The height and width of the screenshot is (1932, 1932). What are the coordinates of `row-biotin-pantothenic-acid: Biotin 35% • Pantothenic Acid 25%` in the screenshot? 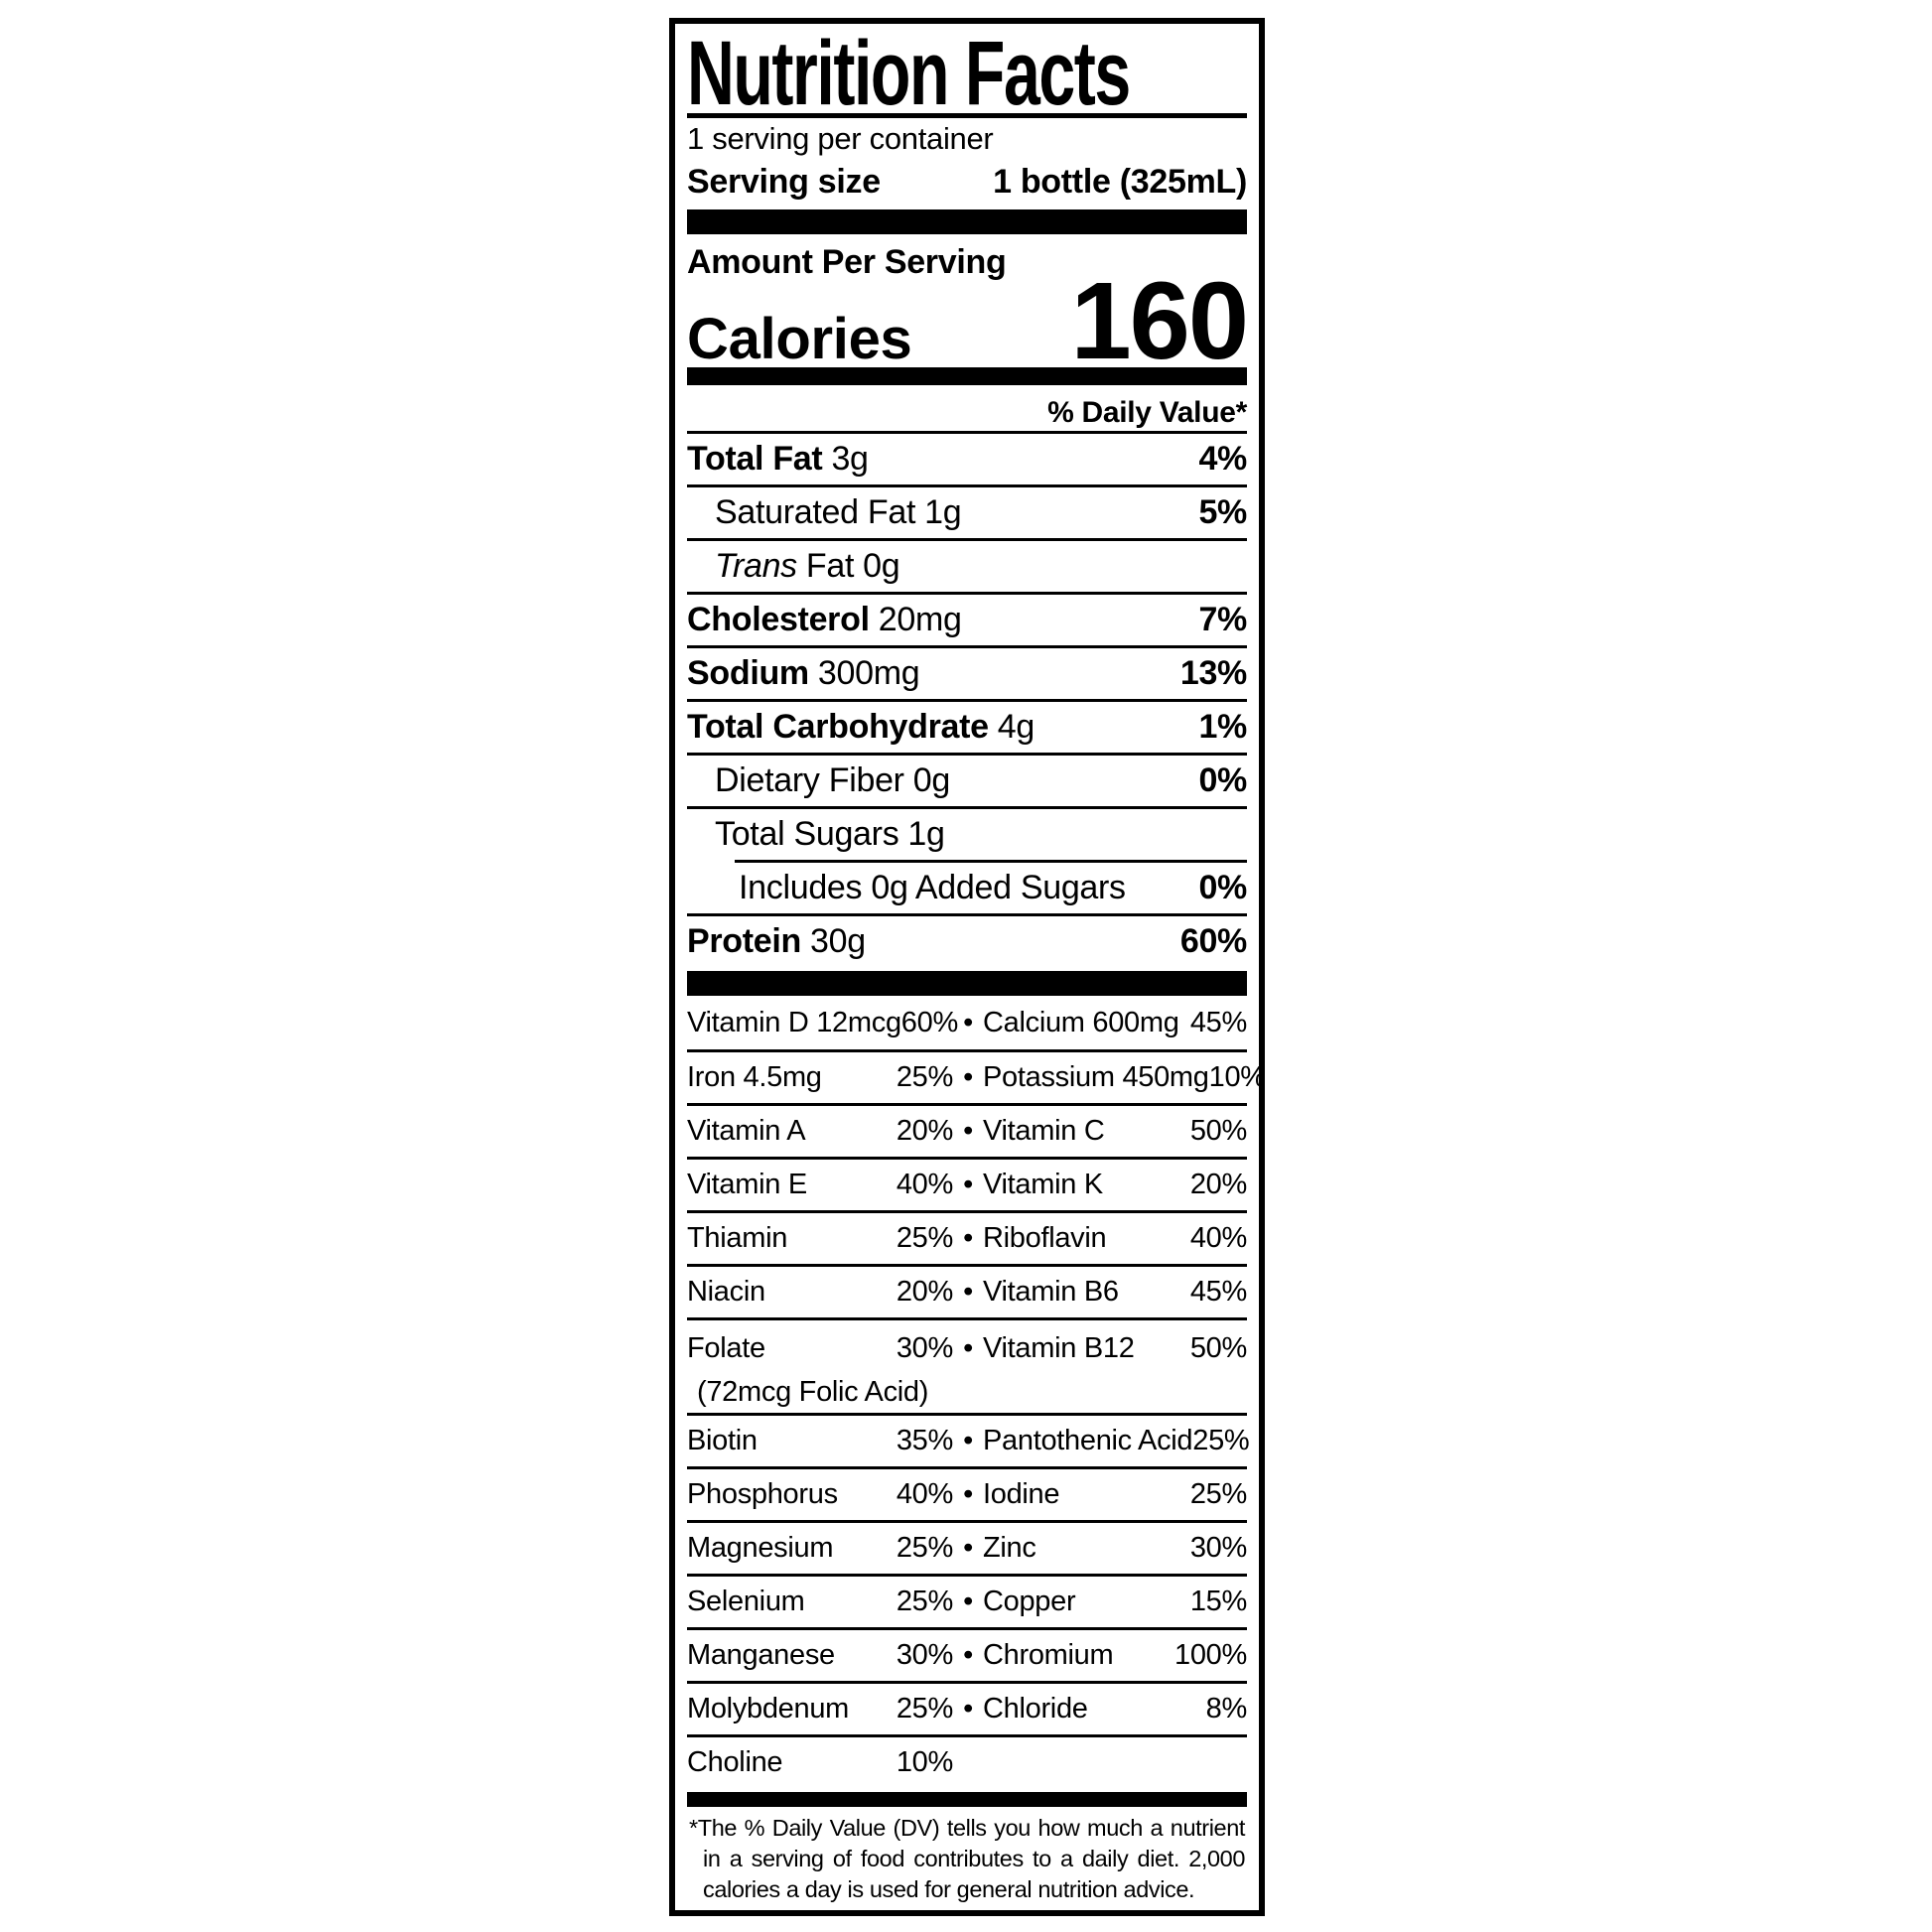 It's located at (968, 1440).